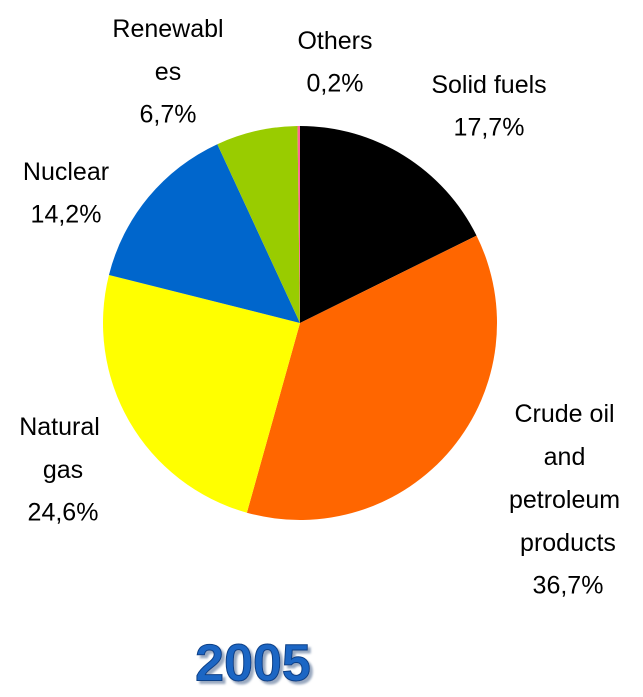 This screenshot has height=697, width=643. I want to click on value-label: 6,7%, so click(168, 115).